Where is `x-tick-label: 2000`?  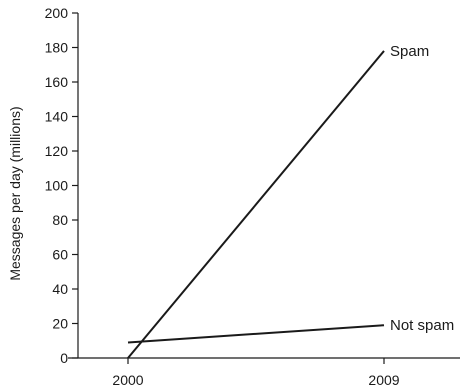 x-tick-label: 2000 is located at coordinates (127, 380).